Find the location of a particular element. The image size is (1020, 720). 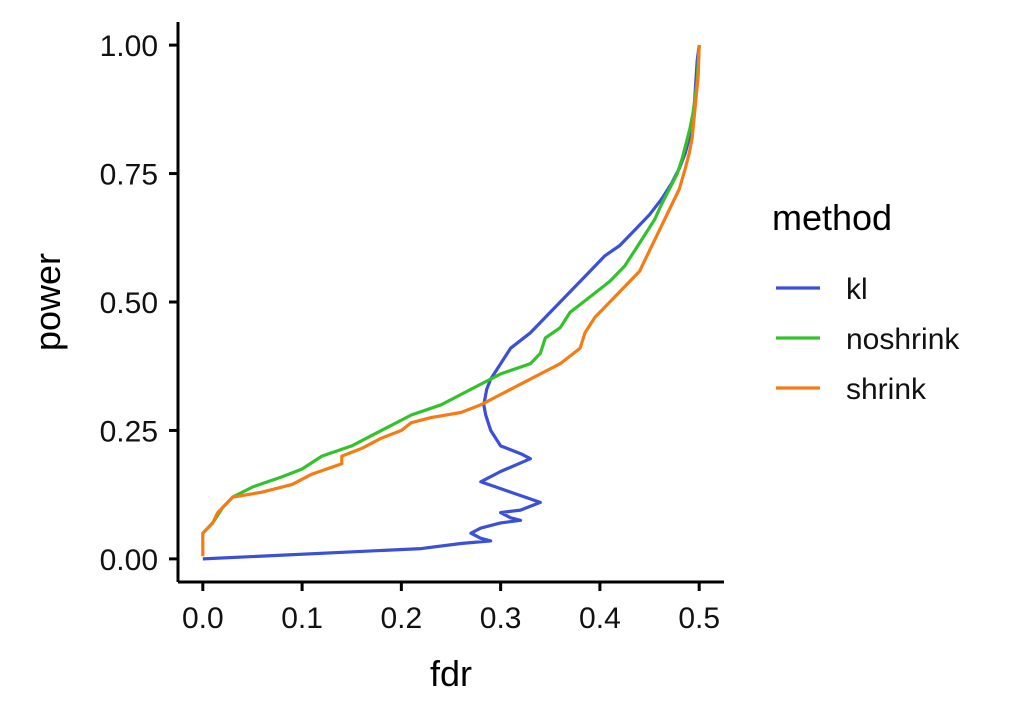

y-tick-label: 0.00 is located at coordinates (129, 560).